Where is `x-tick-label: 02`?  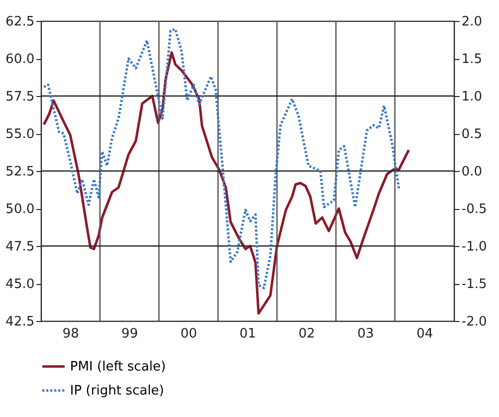 x-tick-label: 02 is located at coordinates (306, 334).